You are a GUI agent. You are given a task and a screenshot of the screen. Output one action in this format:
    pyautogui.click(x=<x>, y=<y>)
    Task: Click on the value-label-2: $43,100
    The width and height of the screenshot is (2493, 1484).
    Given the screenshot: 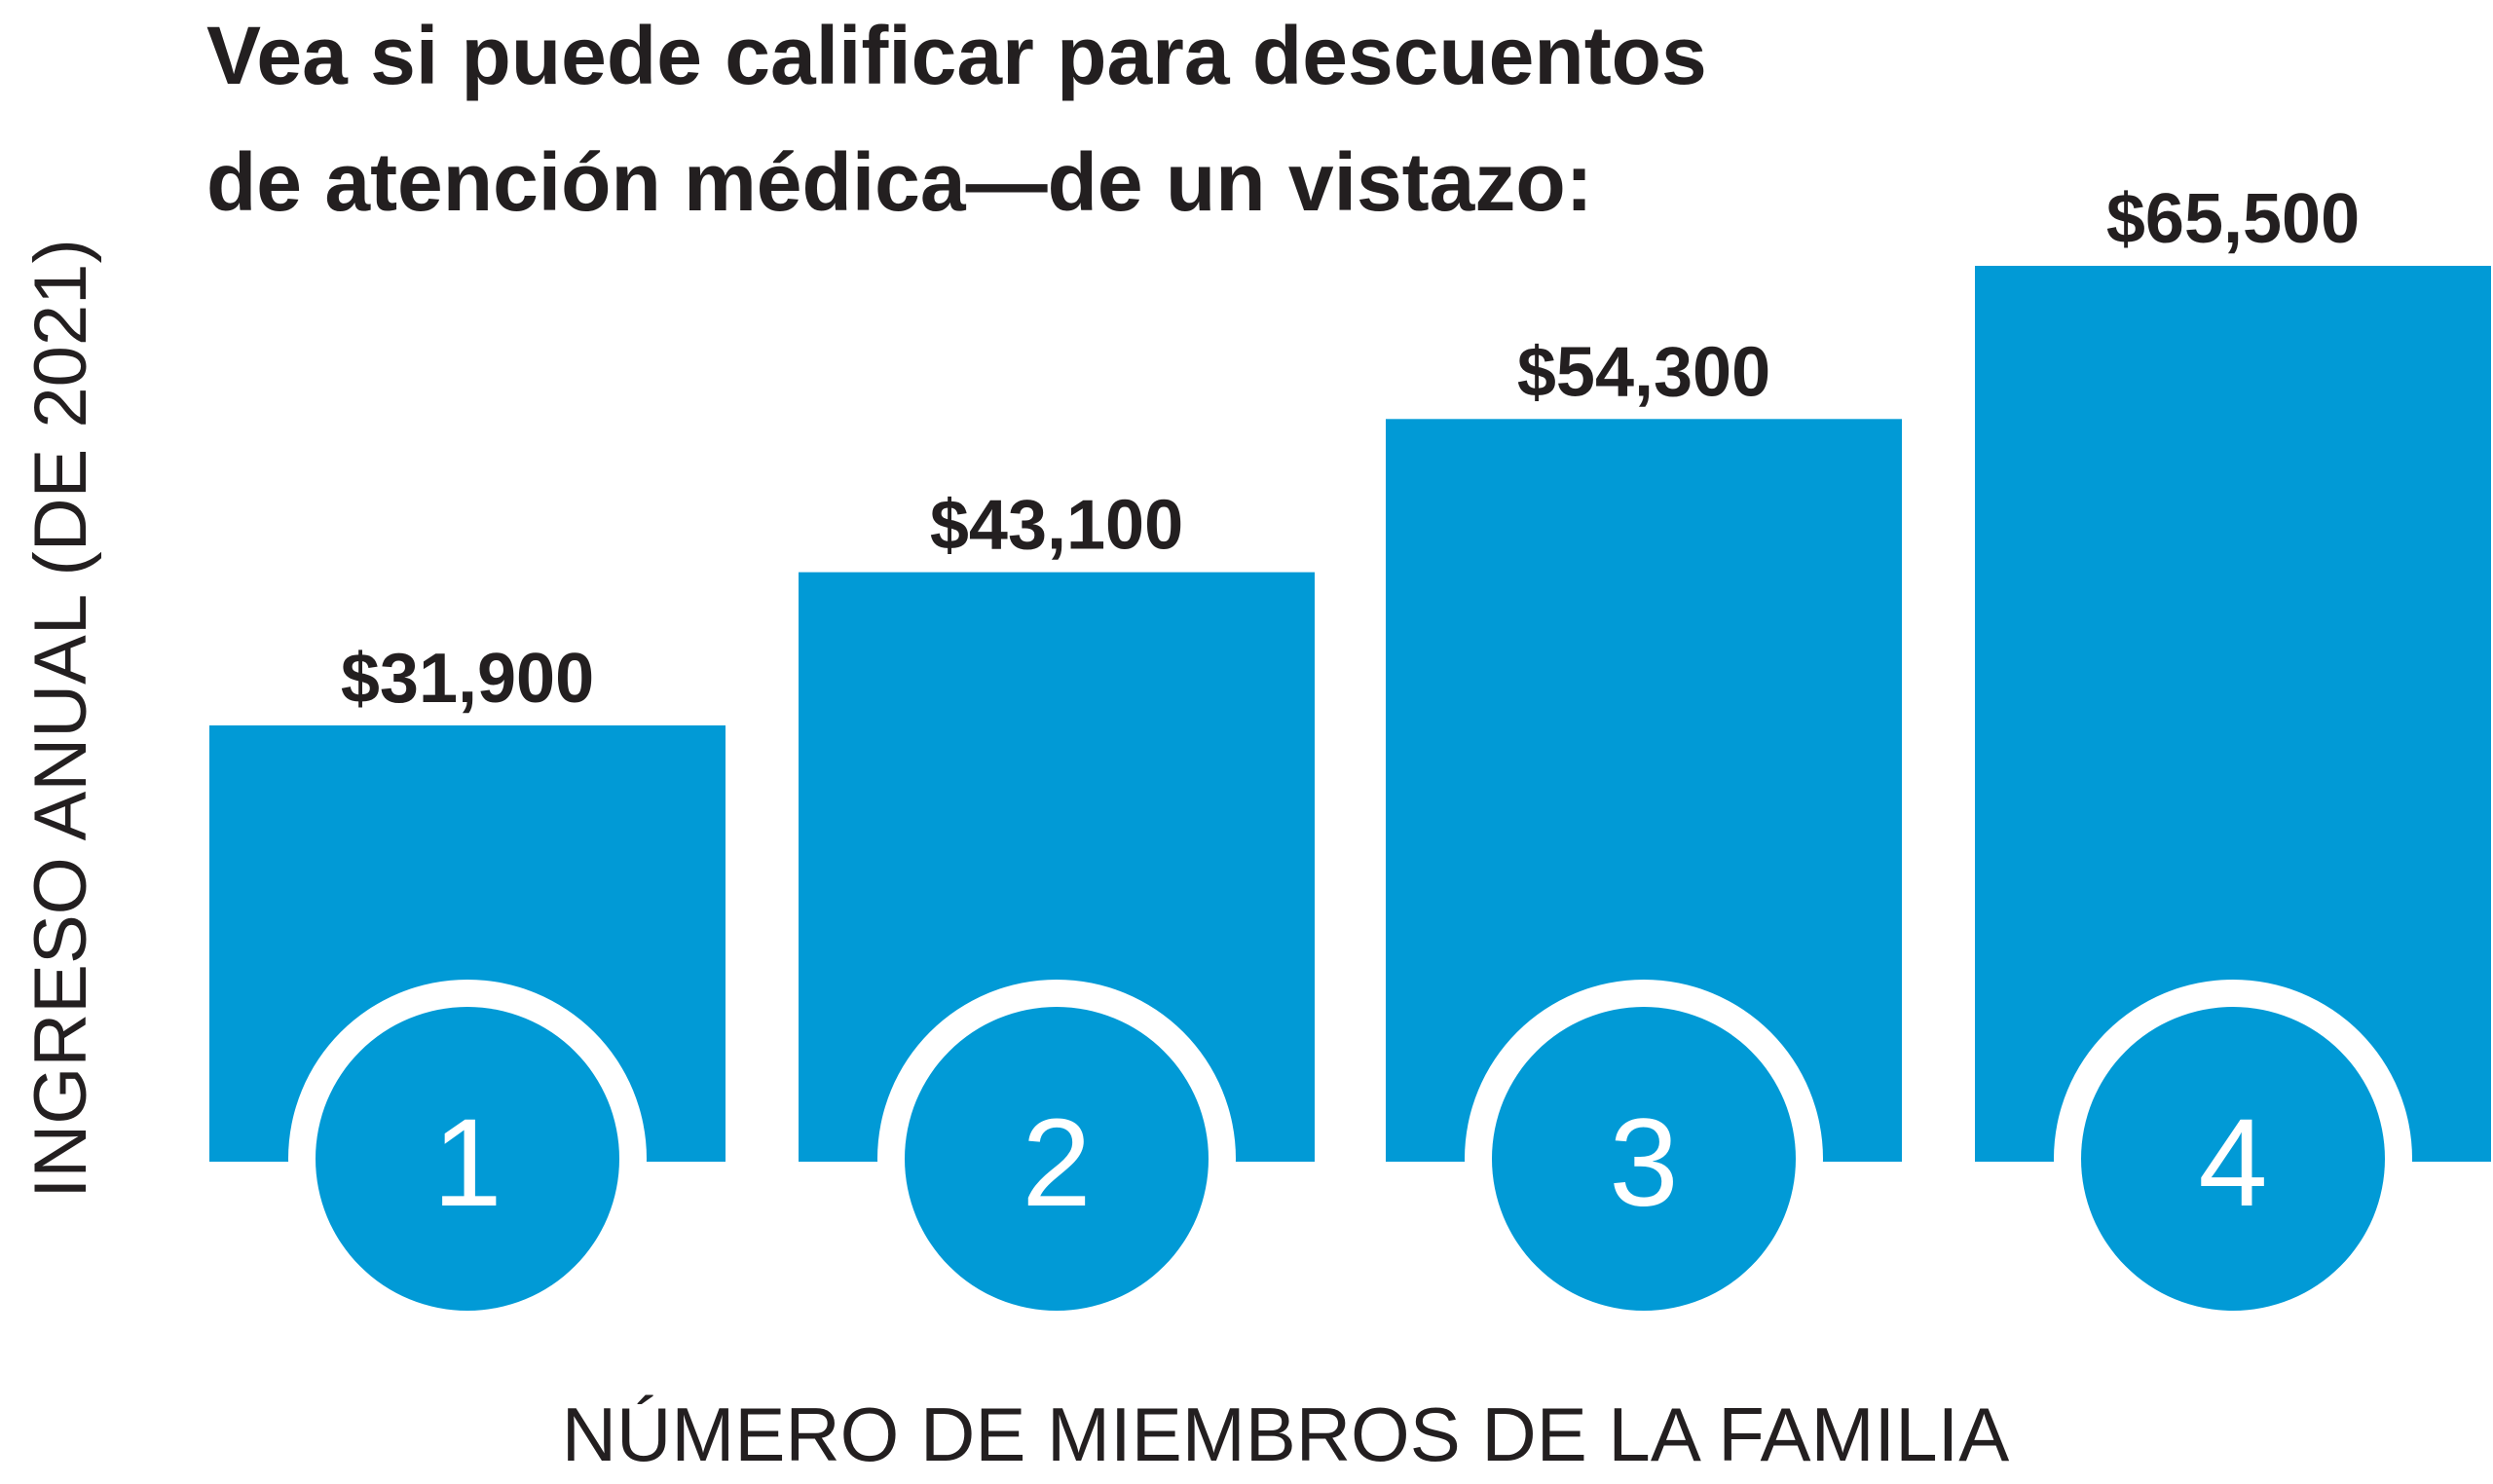 What is the action you would take?
    pyautogui.click(x=1057, y=526)
    